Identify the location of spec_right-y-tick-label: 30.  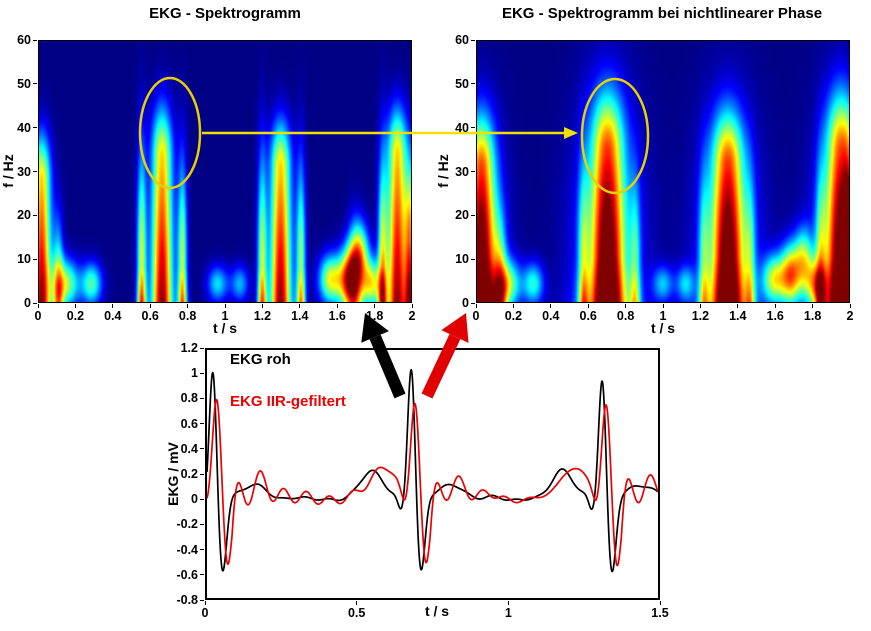
(462, 171).